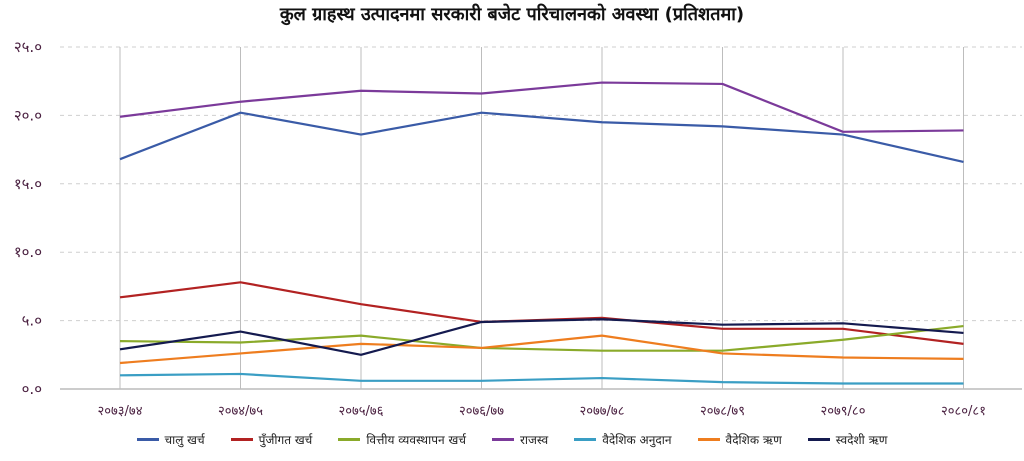 This screenshot has width=1024, height=461. Describe the element at coordinates (637, 440) in the screenshot. I see `legend-label: वैदेशिक अनुदान` at that location.